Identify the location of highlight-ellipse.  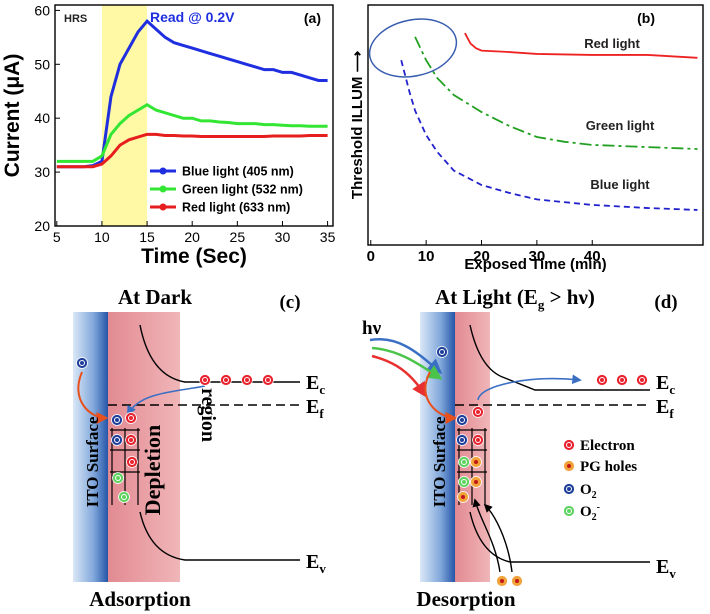
(413, 48).